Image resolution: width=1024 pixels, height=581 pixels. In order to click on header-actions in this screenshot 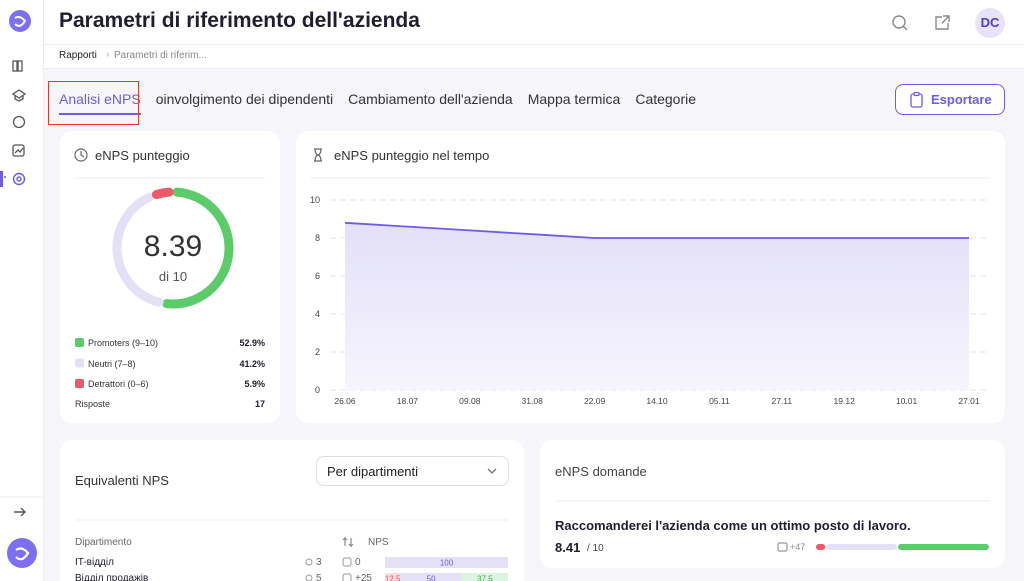, I will do `click(948, 23)`.